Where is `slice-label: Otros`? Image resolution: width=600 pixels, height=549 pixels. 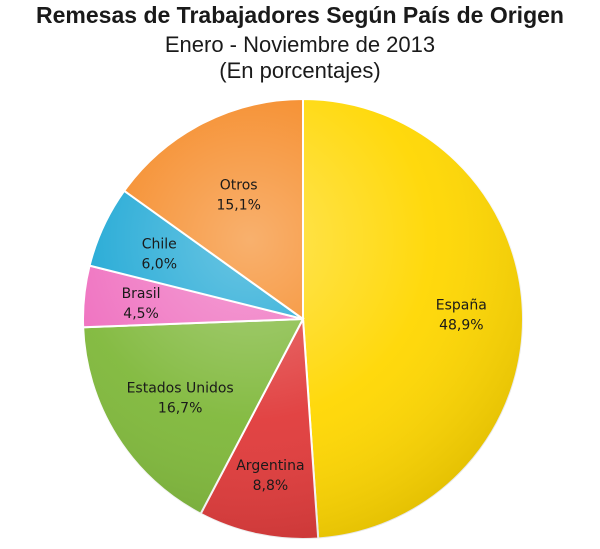 slice-label: Otros is located at coordinates (239, 186).